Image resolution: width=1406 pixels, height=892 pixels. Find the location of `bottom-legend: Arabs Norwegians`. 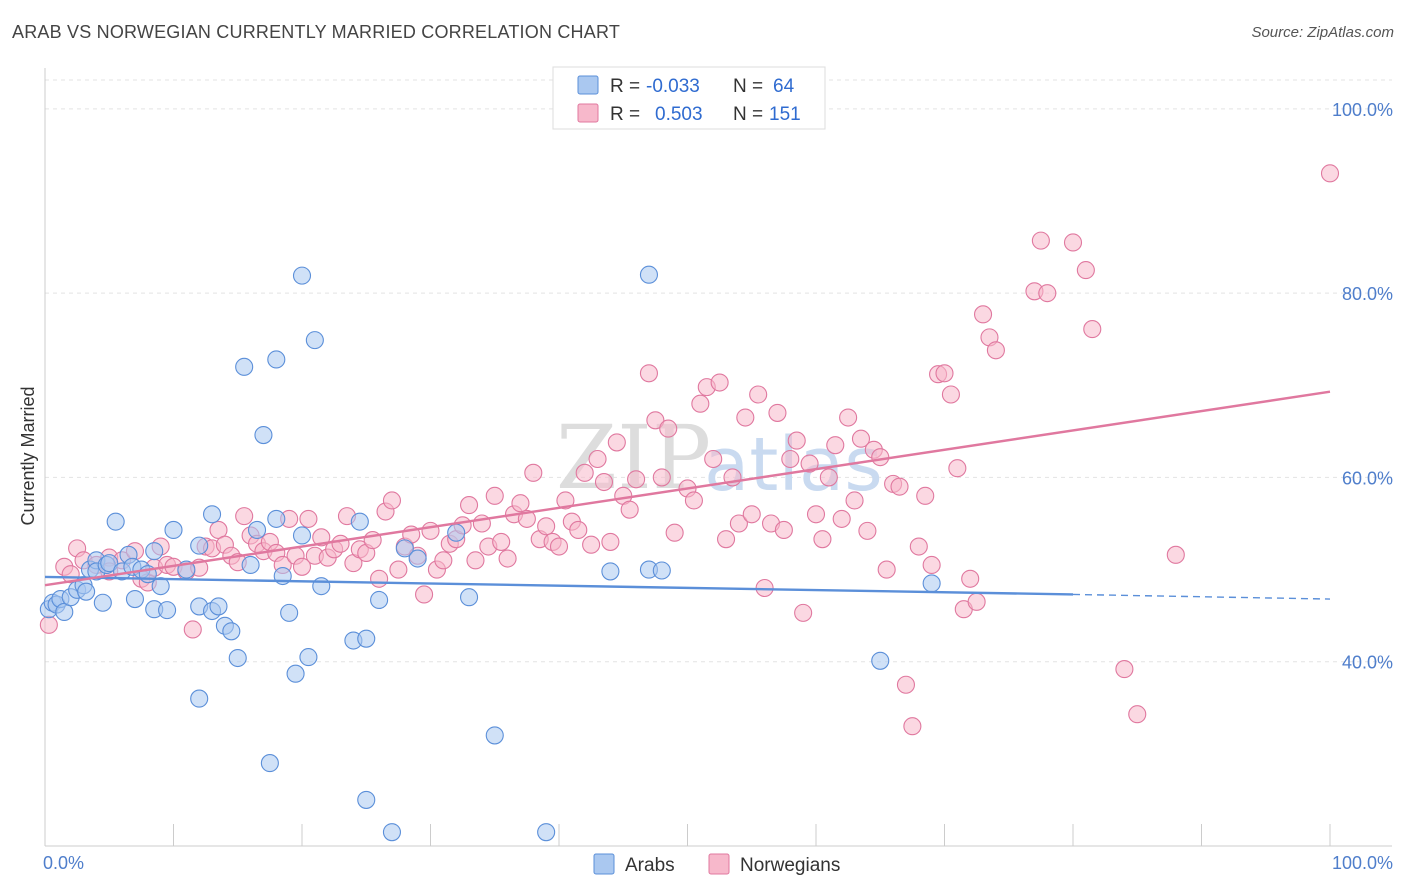

bottom-legend: Arabs Norwegians is located at coordinates (716, 864).